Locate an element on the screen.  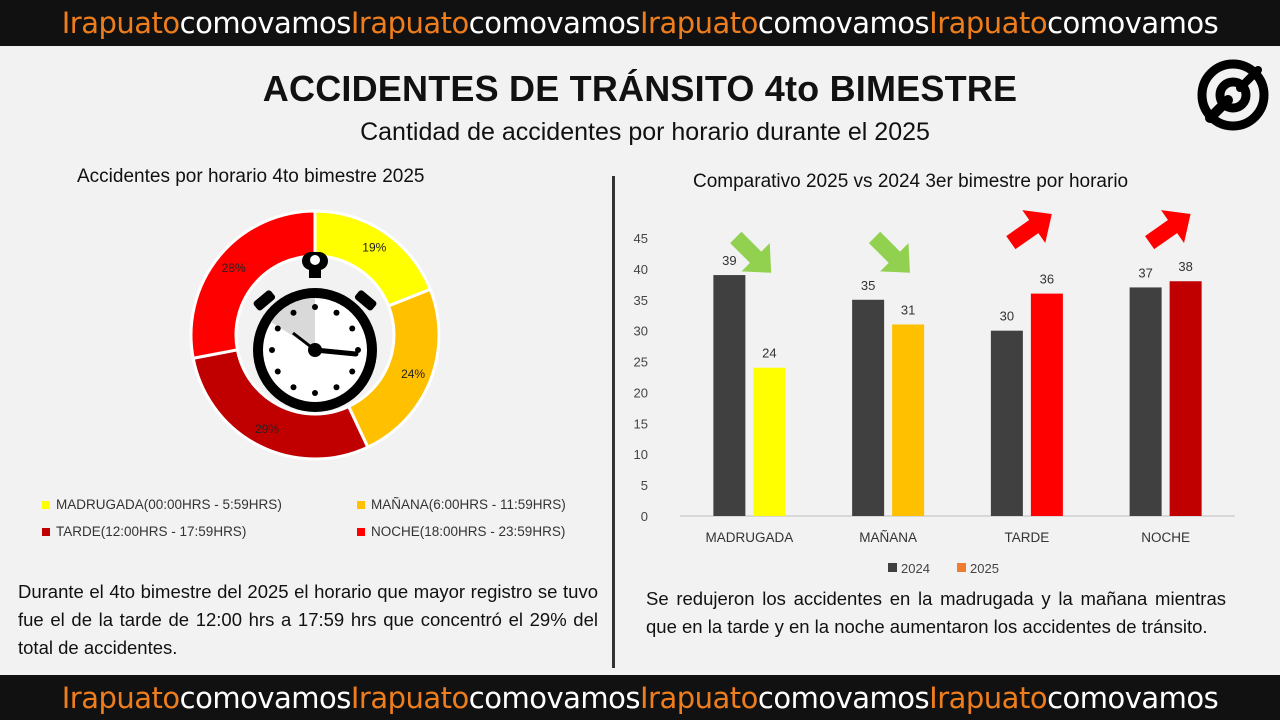
y-tick-label: 5 is located at coordinates (644, 485).